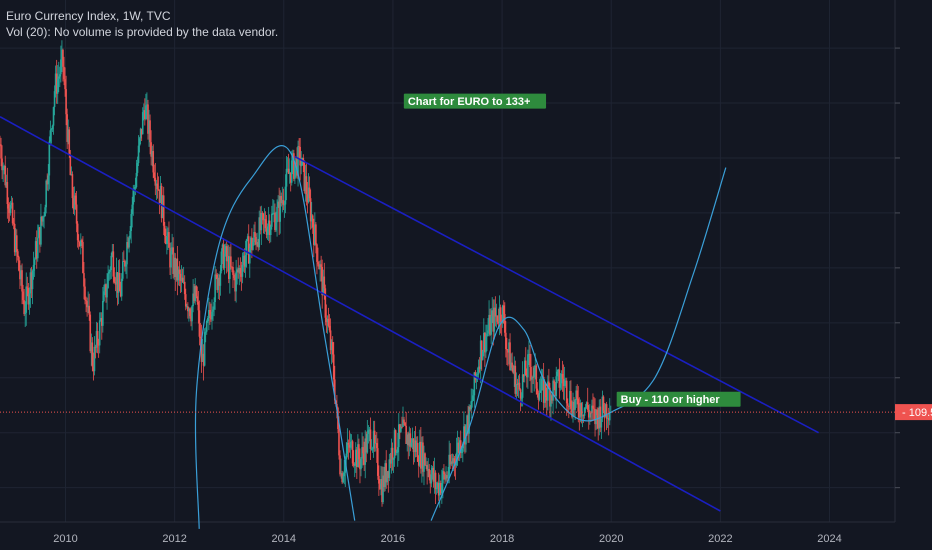  What do you see at coordinates (275, 337) in the screenshot?
I see `curve-left-arc` at bounding box center [275, 337].